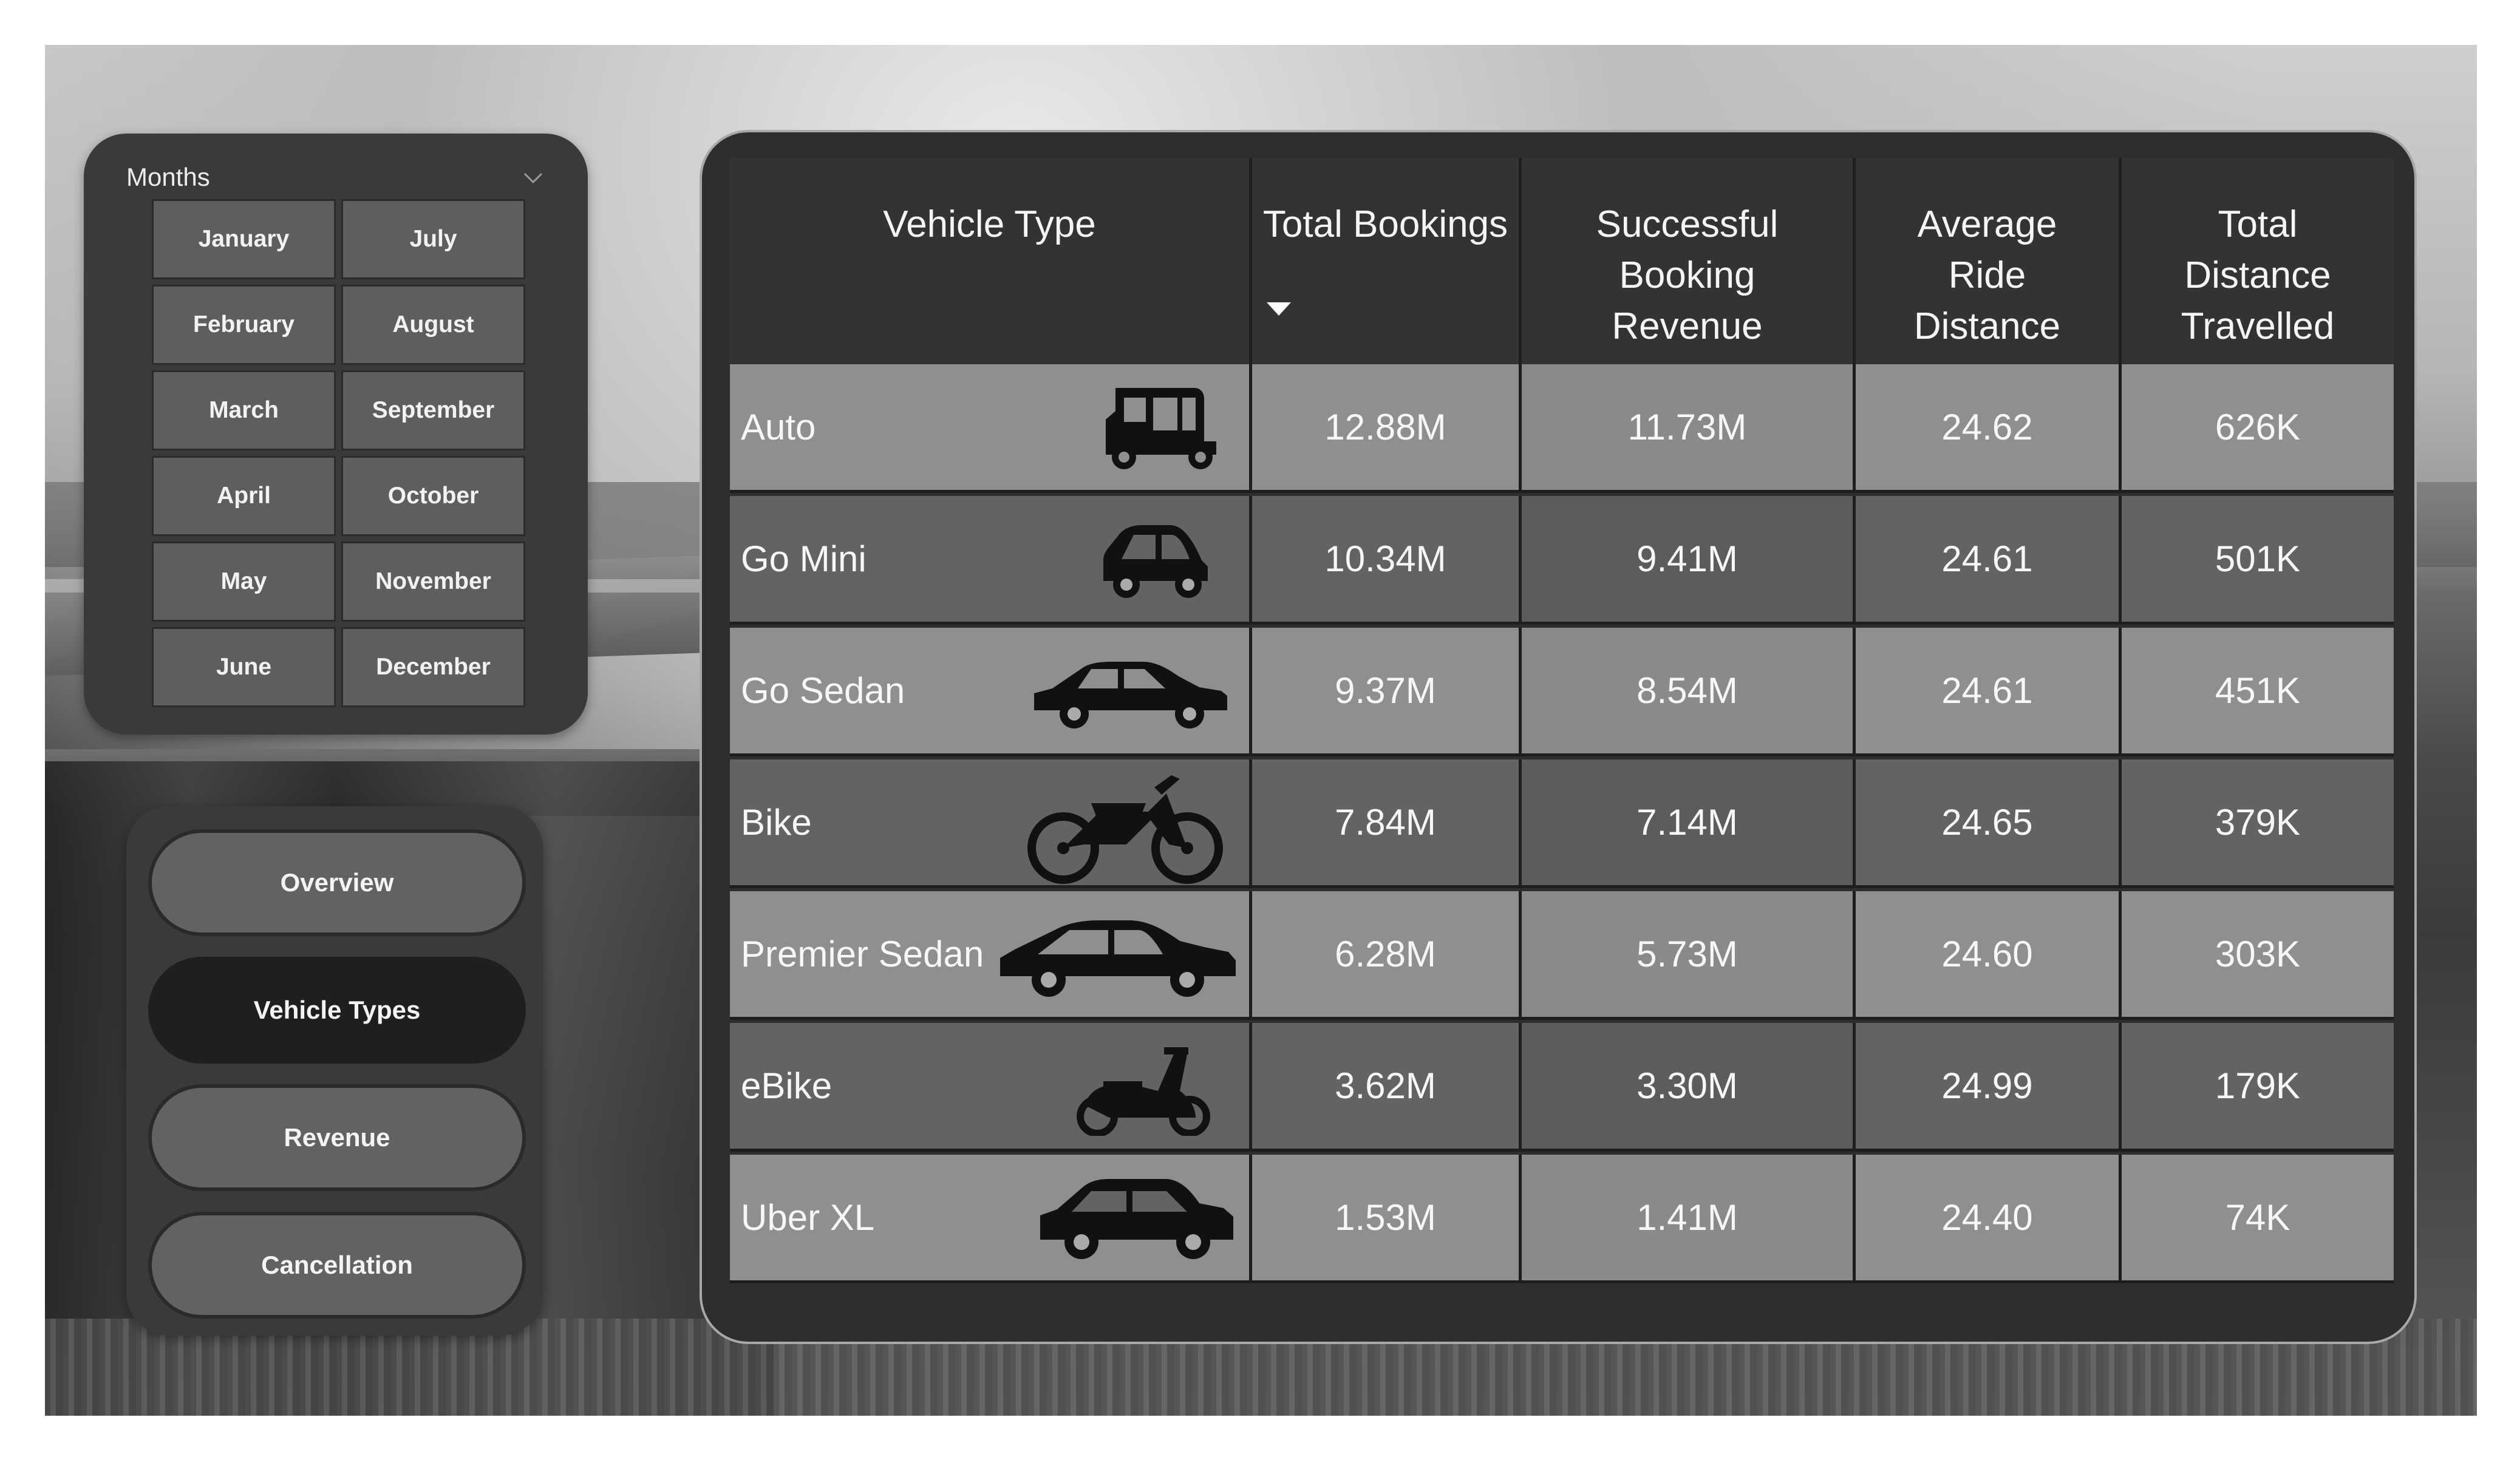 This screenshot has width=2520, height=1457. I want to click on nav-button-revenue: Revenue, so click(337, 1137).